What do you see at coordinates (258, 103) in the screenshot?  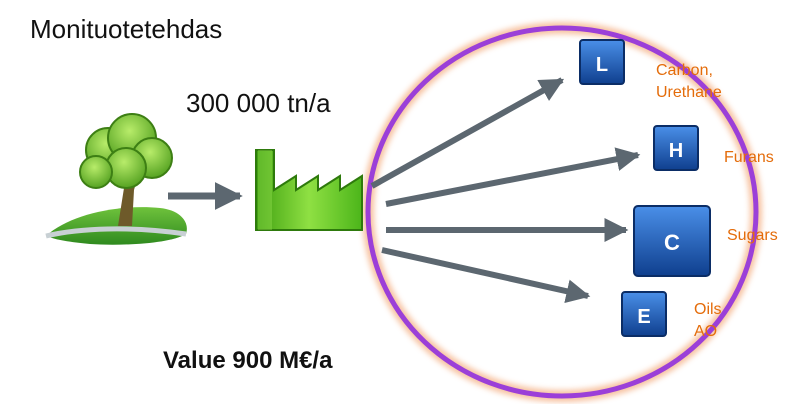 I see `capacity-label: 300 000 tn/a` at bounding box center [258, 103].